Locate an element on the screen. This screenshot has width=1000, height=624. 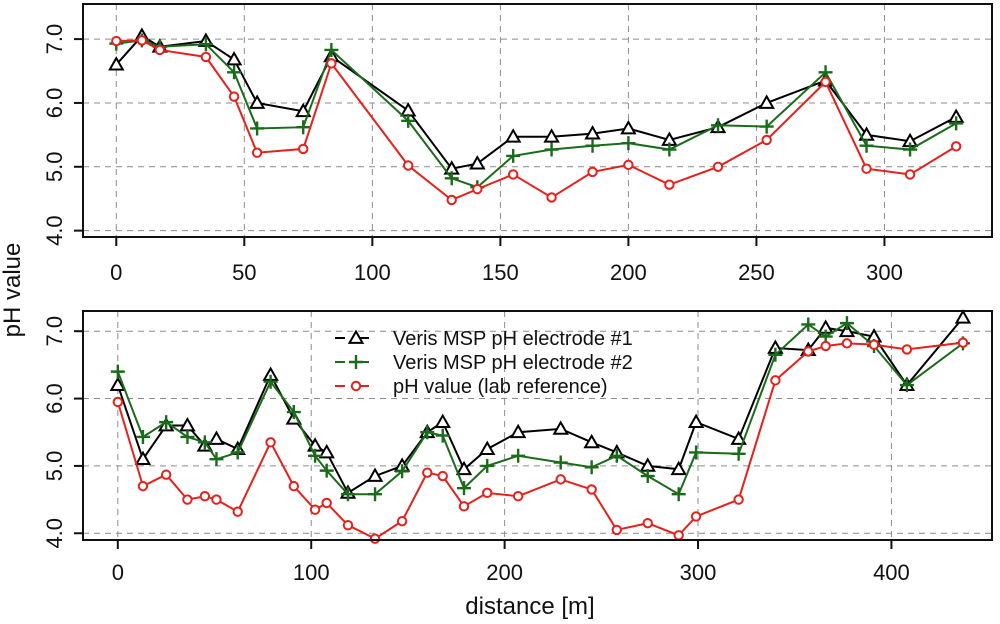
bottom-y-tick-label-0: 4.0 is located at coordinates (54, 533).